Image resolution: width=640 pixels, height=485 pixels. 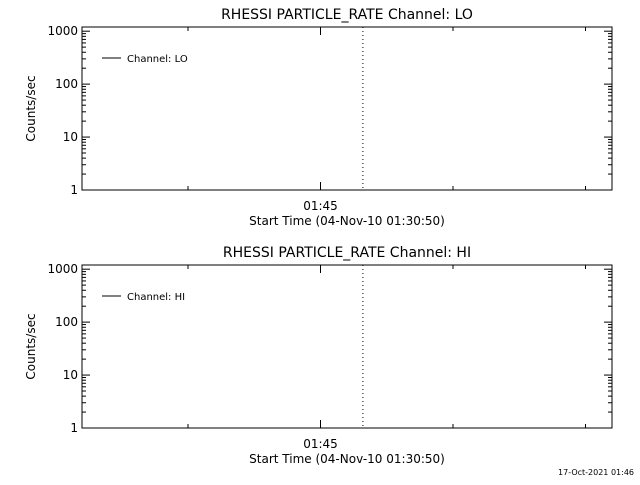 I want to click on legend-label: Channel: HI, so click(x=156, y=297).